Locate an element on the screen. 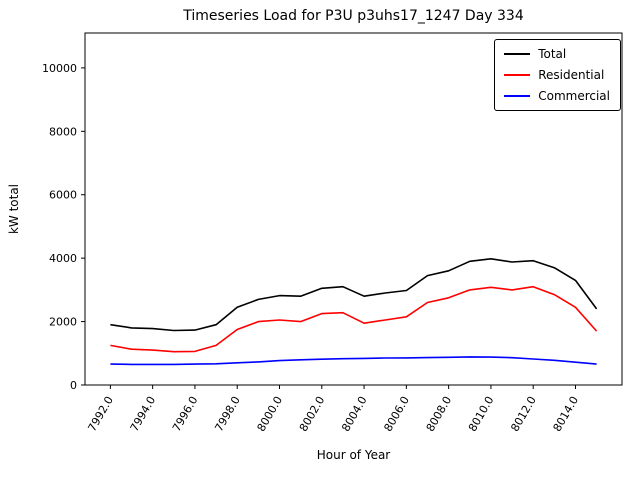  x-tick-label: 7998.0 is located at coordinates (227, 414).